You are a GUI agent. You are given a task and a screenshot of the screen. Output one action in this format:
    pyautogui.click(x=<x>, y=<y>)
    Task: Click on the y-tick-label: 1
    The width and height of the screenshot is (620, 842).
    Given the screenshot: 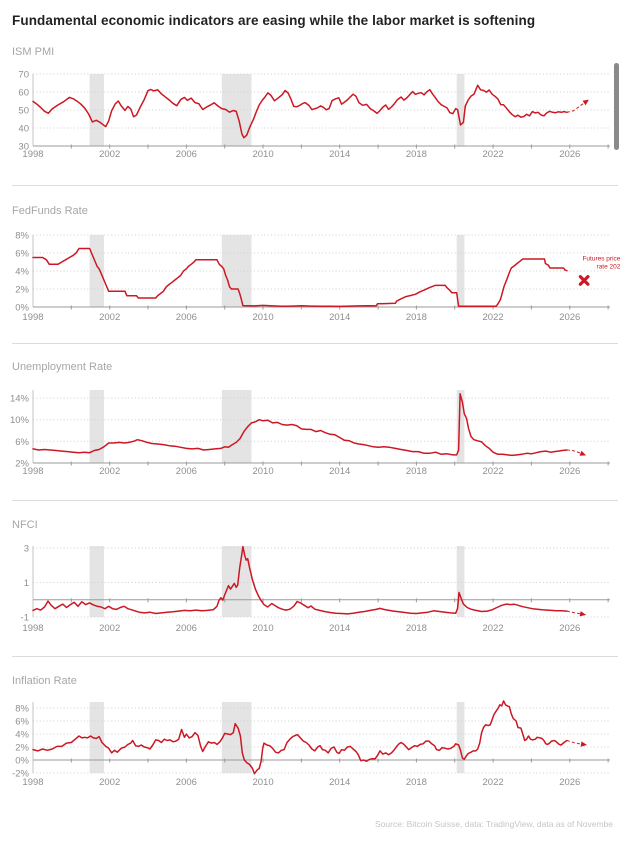 What is the action you would take?
    pyautogui.click(x=26, y=583)
    